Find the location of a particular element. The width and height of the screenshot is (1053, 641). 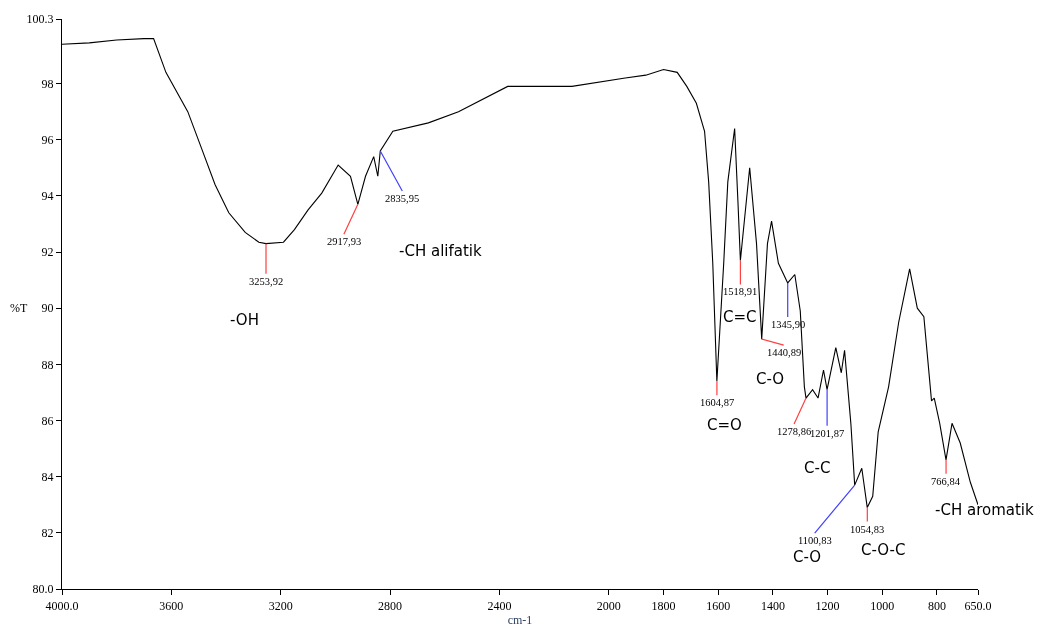

y-tick-label: 84 is located at coordinates (47, 476).